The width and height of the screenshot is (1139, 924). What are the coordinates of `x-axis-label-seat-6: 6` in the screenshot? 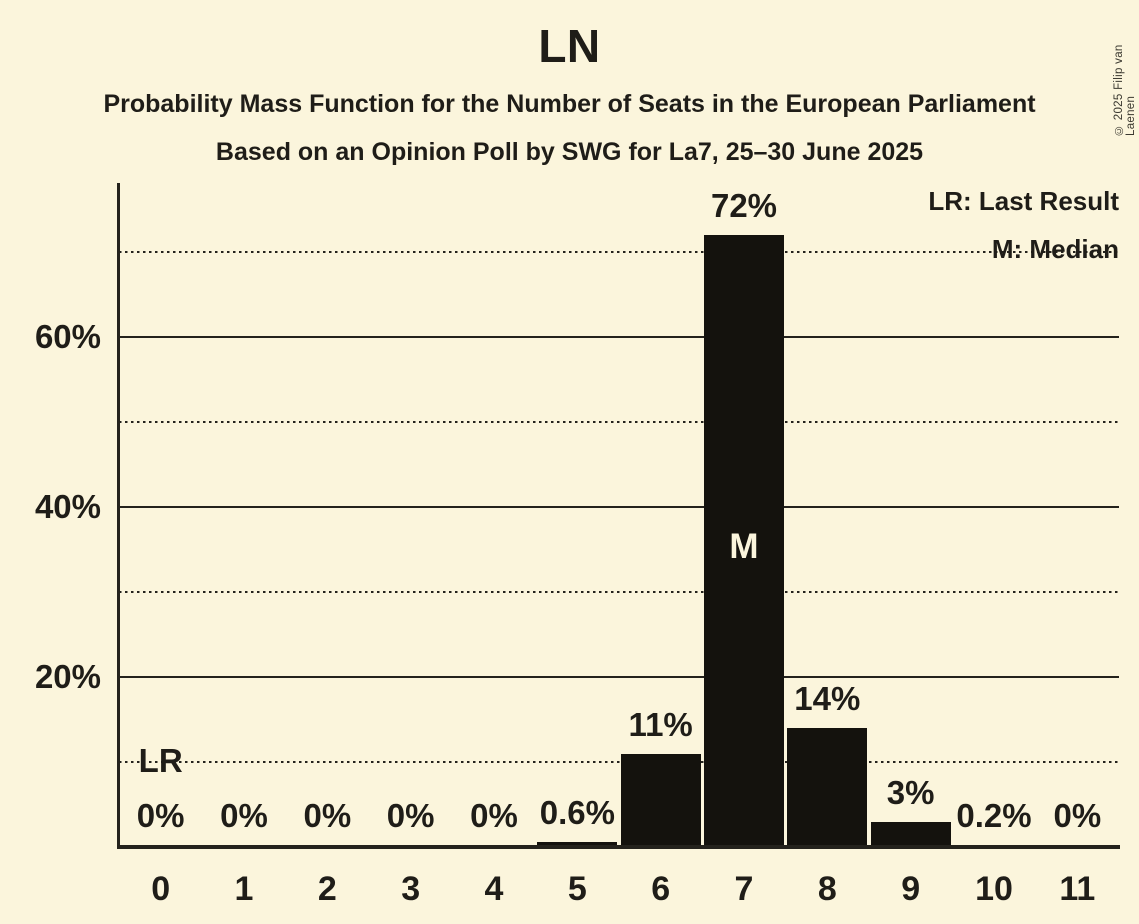 It's located at (661, 889).